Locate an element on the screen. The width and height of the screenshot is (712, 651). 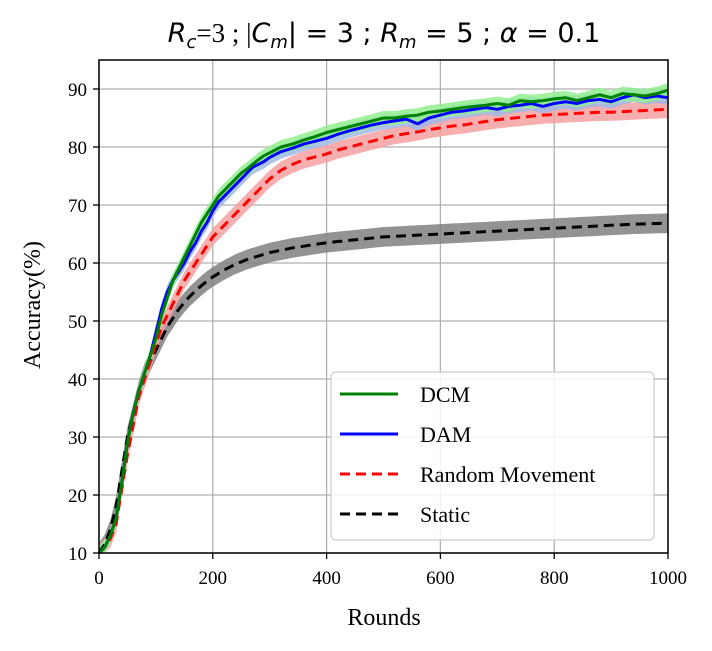
x-tick-label: 800 is located at coordinates (554, 578).